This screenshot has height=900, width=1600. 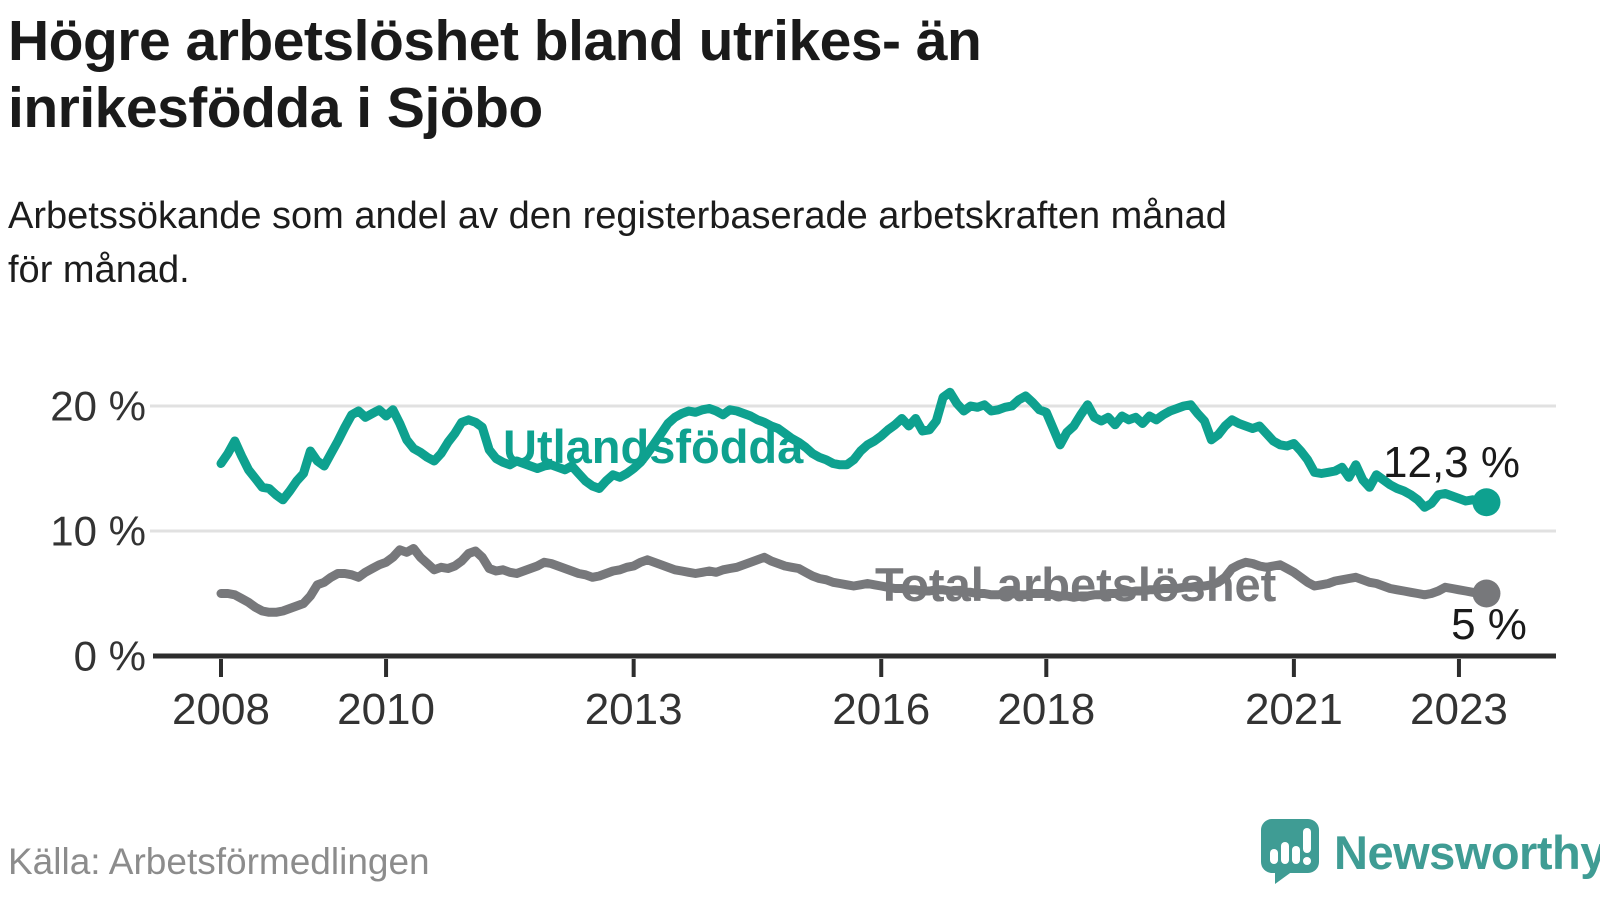 What do you see at coordinates (495, 41) in the screenshot?
I see `page-title-line-1: Högre arbetslöshet bland utrikes- än` at bounding box center [495, 41].